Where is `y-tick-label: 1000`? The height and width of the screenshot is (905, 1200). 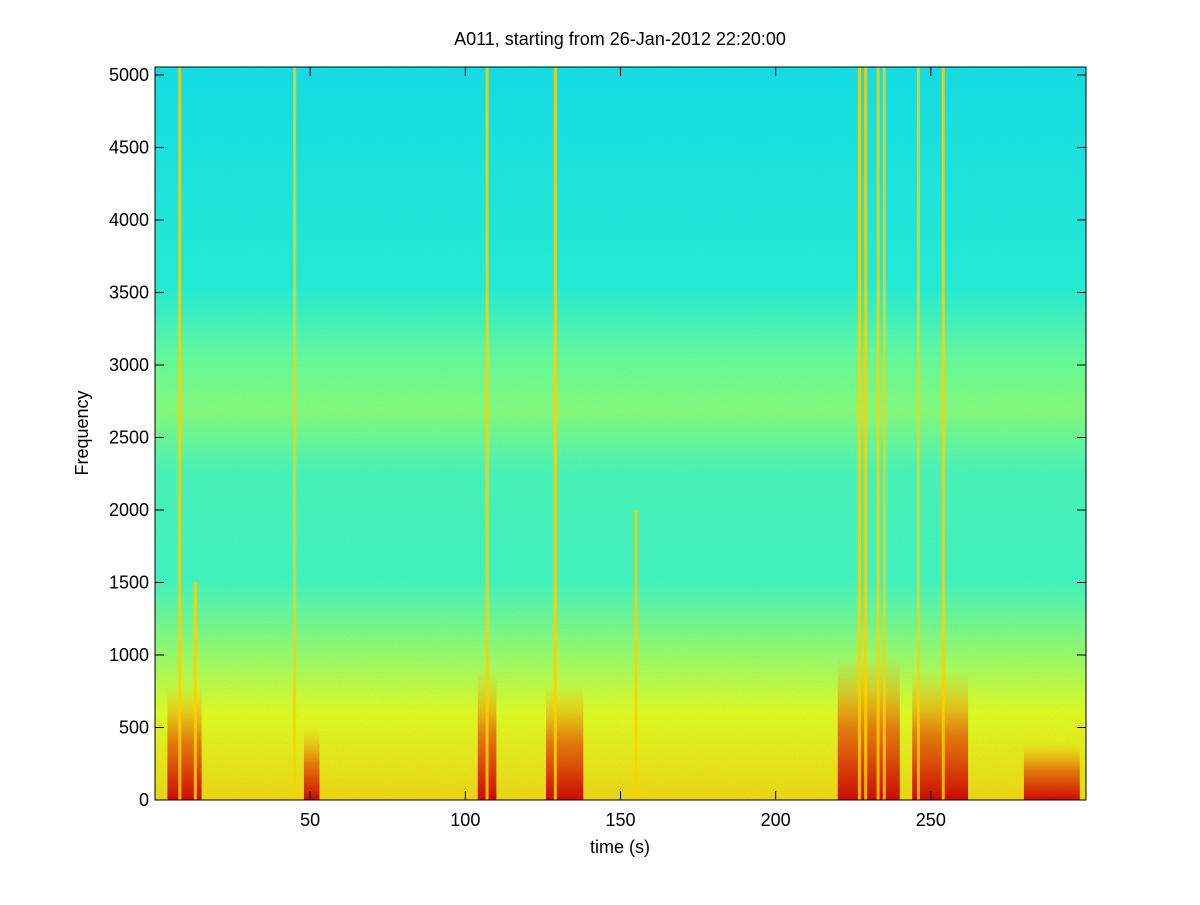
y-tick-label: 1000 is located at coordinates (129, 655).